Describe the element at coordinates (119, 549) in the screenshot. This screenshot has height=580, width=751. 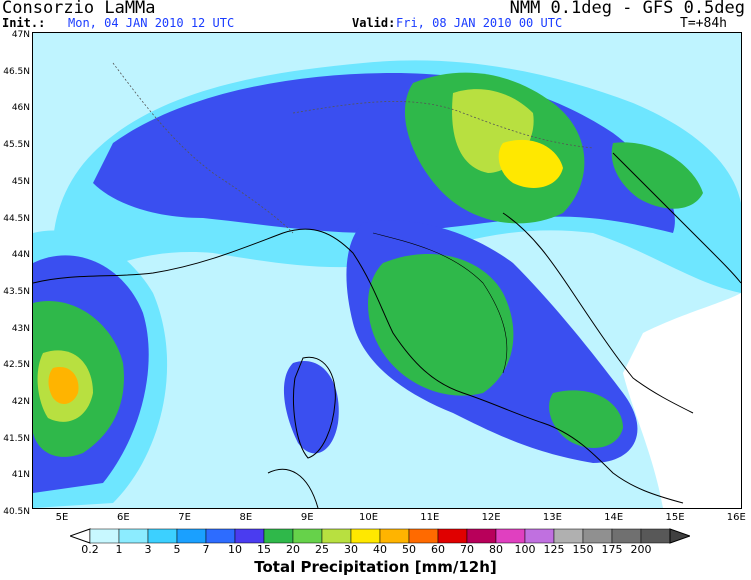
I see `colorbar-label: 1` at that location.